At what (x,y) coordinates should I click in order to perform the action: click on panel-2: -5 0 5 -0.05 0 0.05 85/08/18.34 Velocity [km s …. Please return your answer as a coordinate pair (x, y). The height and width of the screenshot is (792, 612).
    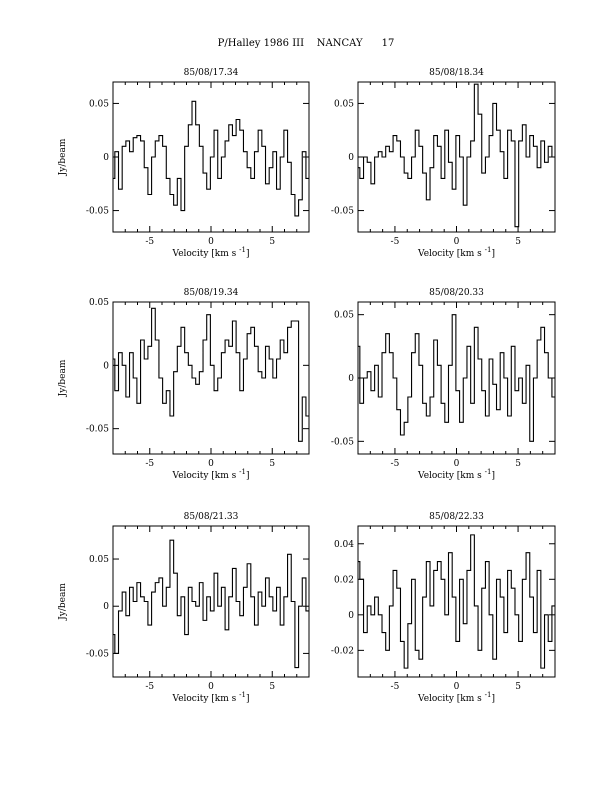
    Looking at the image, I should click on (443, 163).